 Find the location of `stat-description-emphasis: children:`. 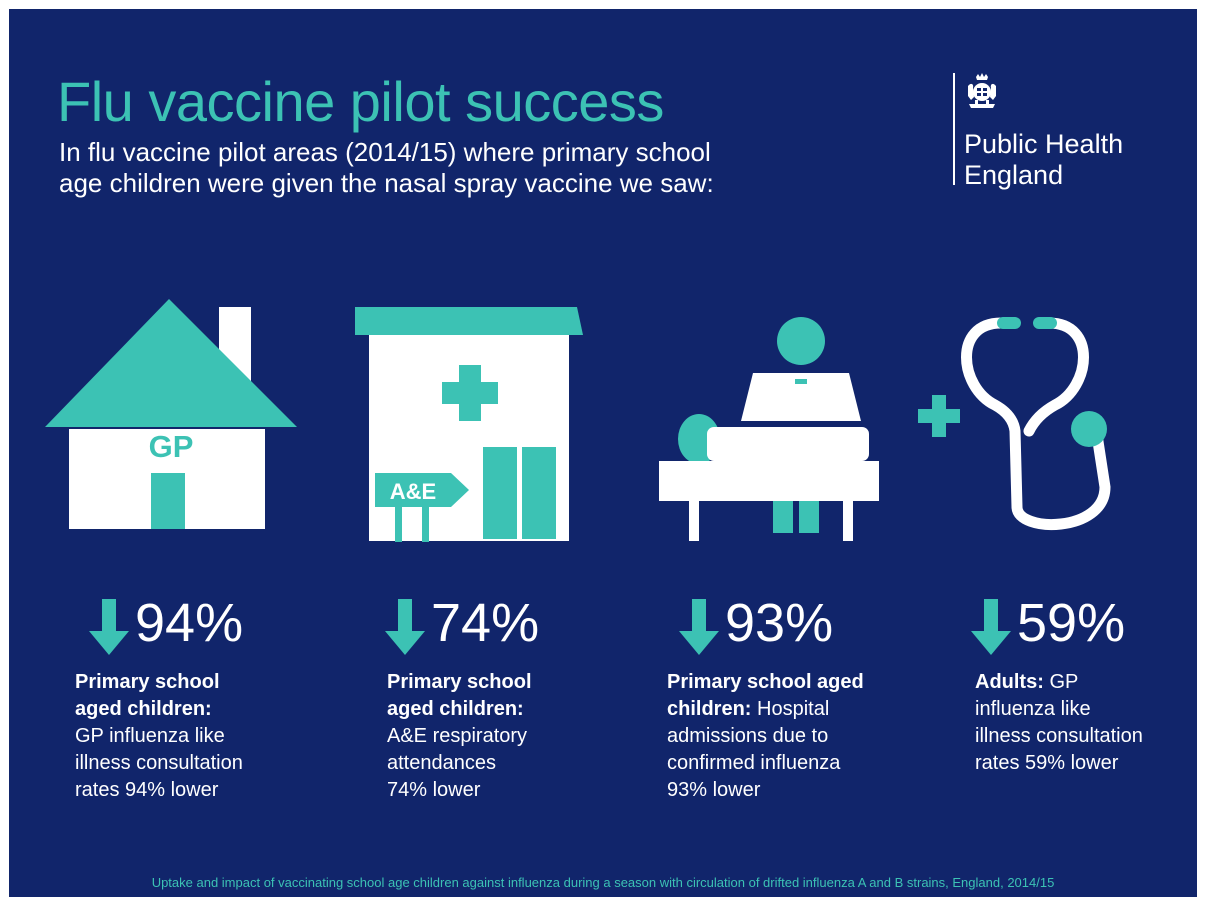

stat-description-emphasis: children: is located at coordinates (709, 709).